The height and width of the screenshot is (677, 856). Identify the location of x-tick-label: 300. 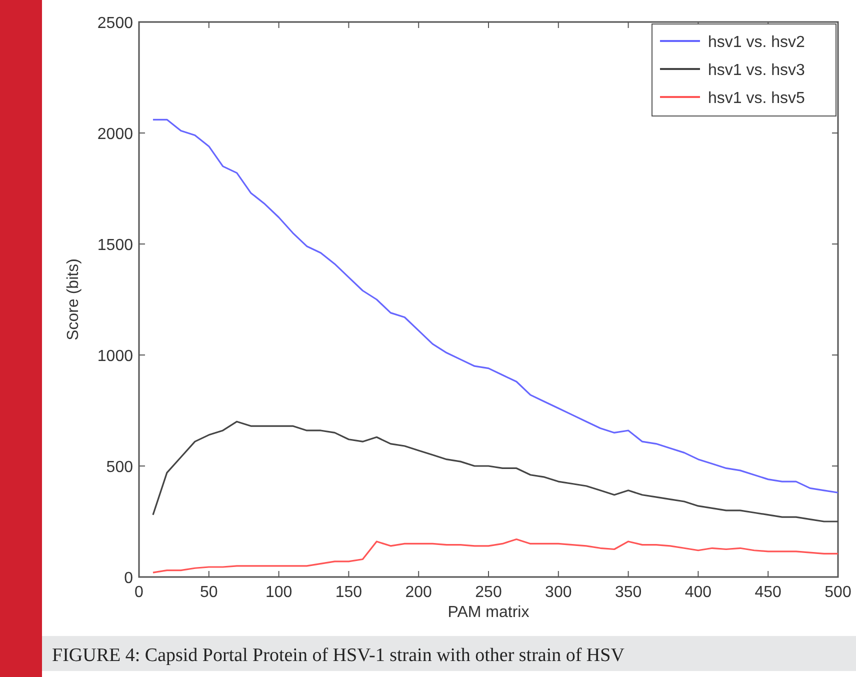
(558, 592).